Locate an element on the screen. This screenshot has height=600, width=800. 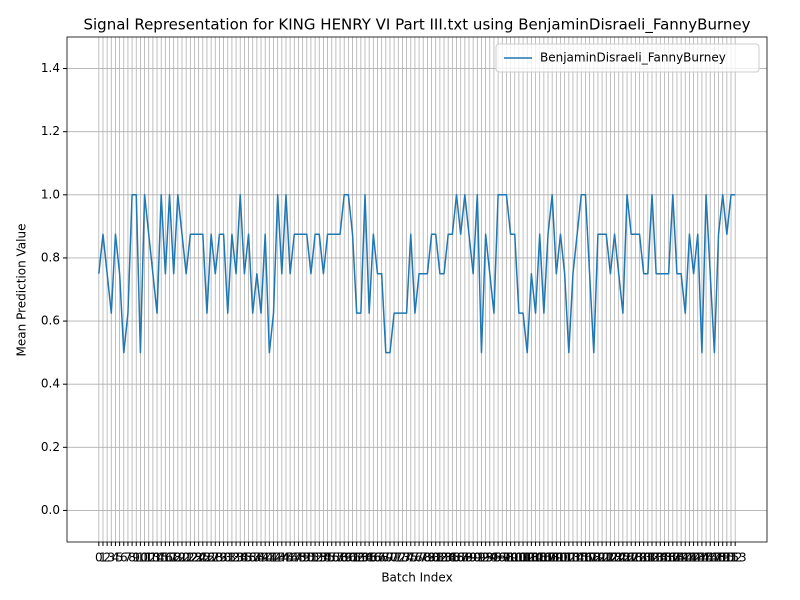
x-tick-label: 96 is located at coordinates (497, 558).